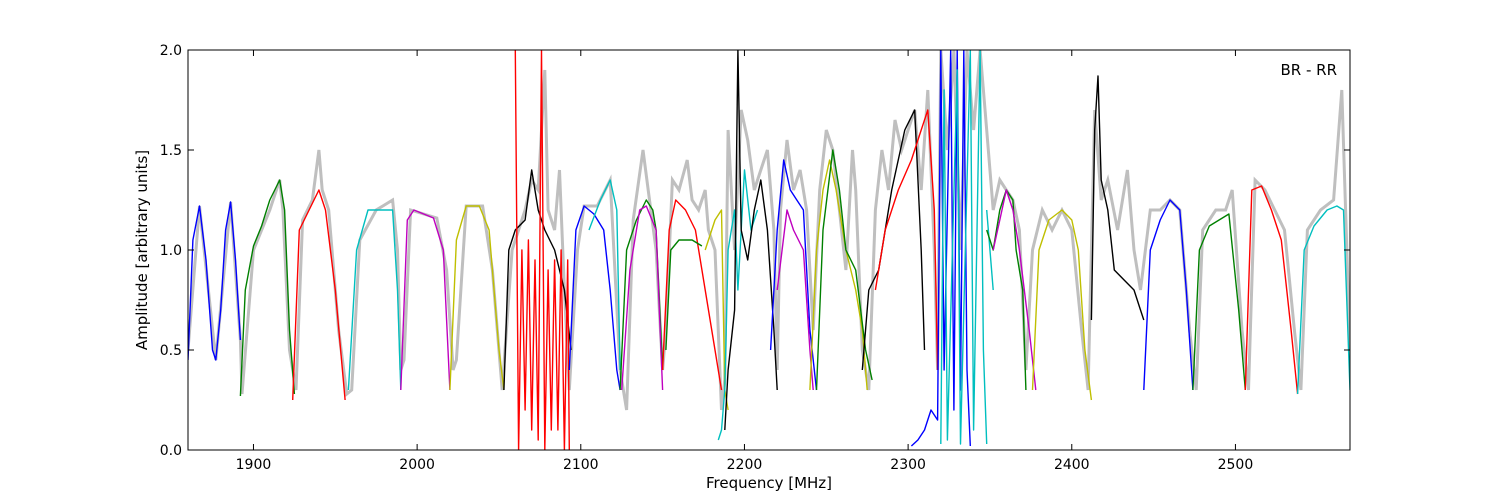 The width and height of the screenshot is (1500, 500). What do you see at coordinates (171, 451) in the screenshot?
I see `y-tick-label: 0.0` at bounding box center [171, 451].